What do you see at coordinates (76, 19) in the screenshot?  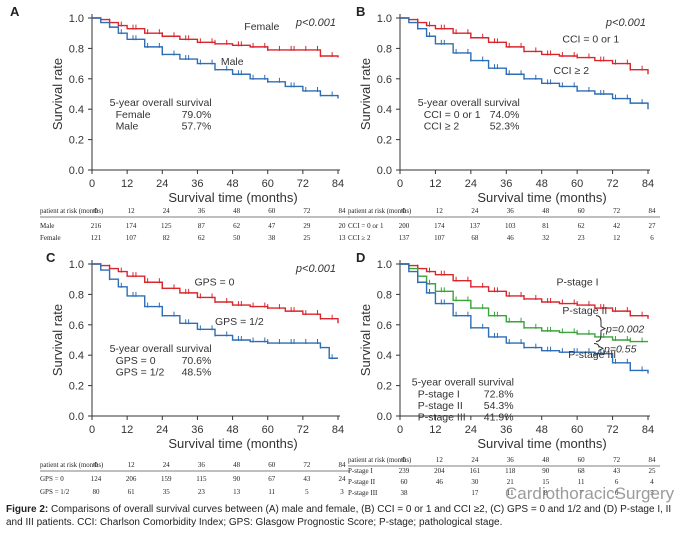 I see `y-tick-label: 1.0` at bounding box center [76, 19].